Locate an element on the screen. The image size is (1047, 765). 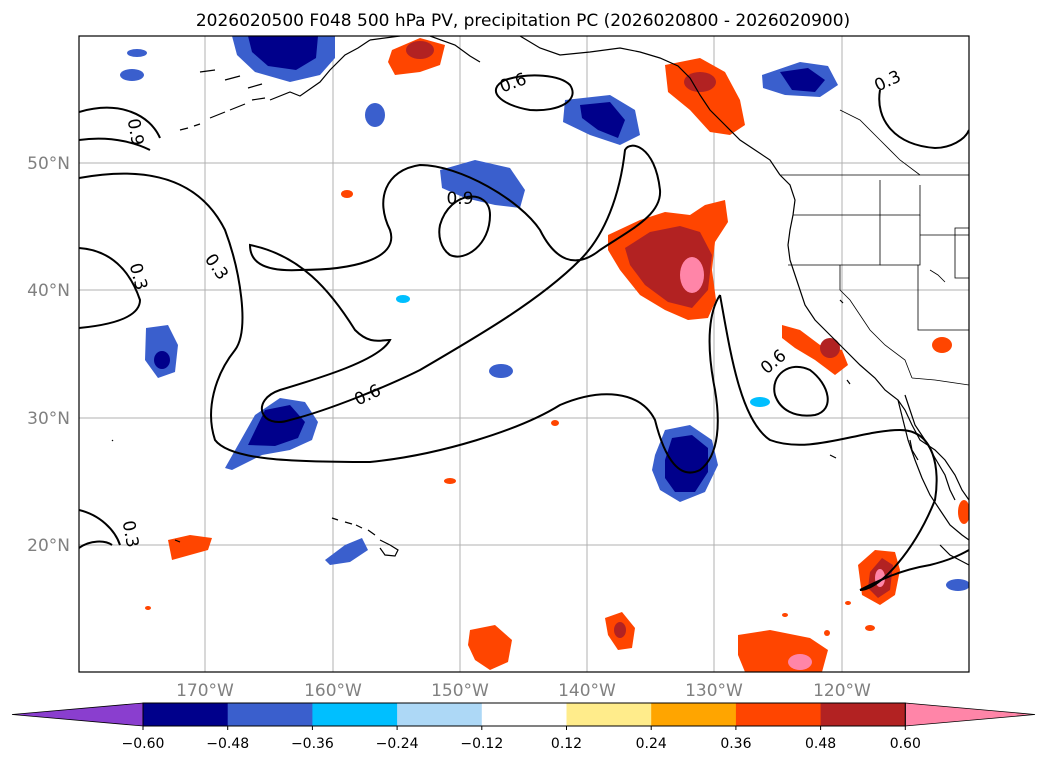
lon-label: 170°W is located at coordinates (205, 691).